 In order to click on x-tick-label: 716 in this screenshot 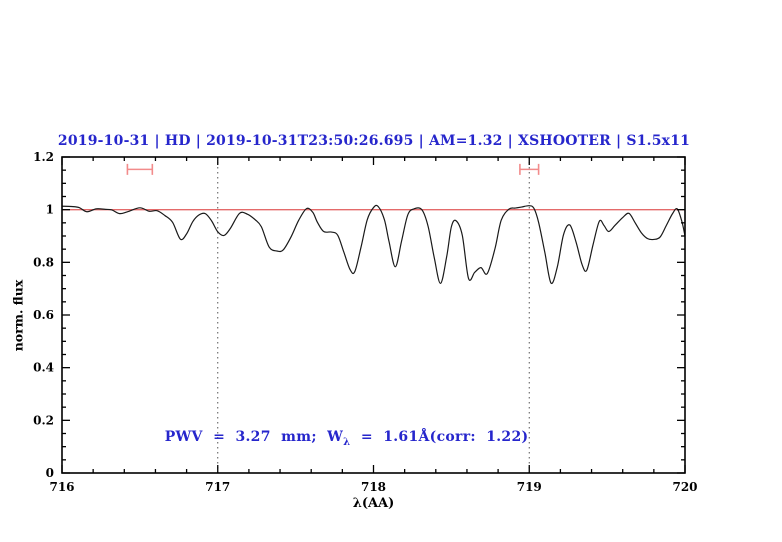, I will do `click(61, 487)`.